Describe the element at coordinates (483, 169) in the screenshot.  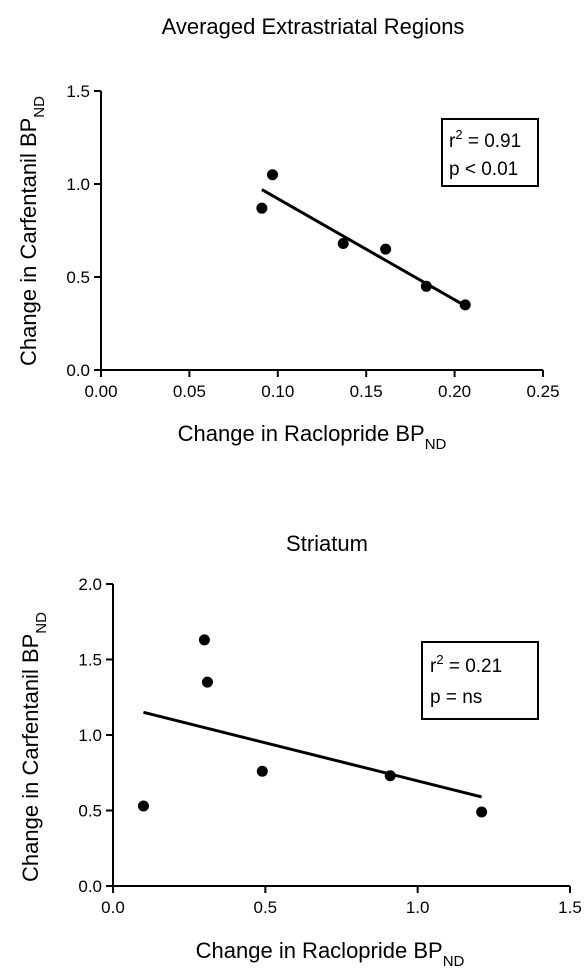
I see `p-value-text: p < 0.01` at that location.